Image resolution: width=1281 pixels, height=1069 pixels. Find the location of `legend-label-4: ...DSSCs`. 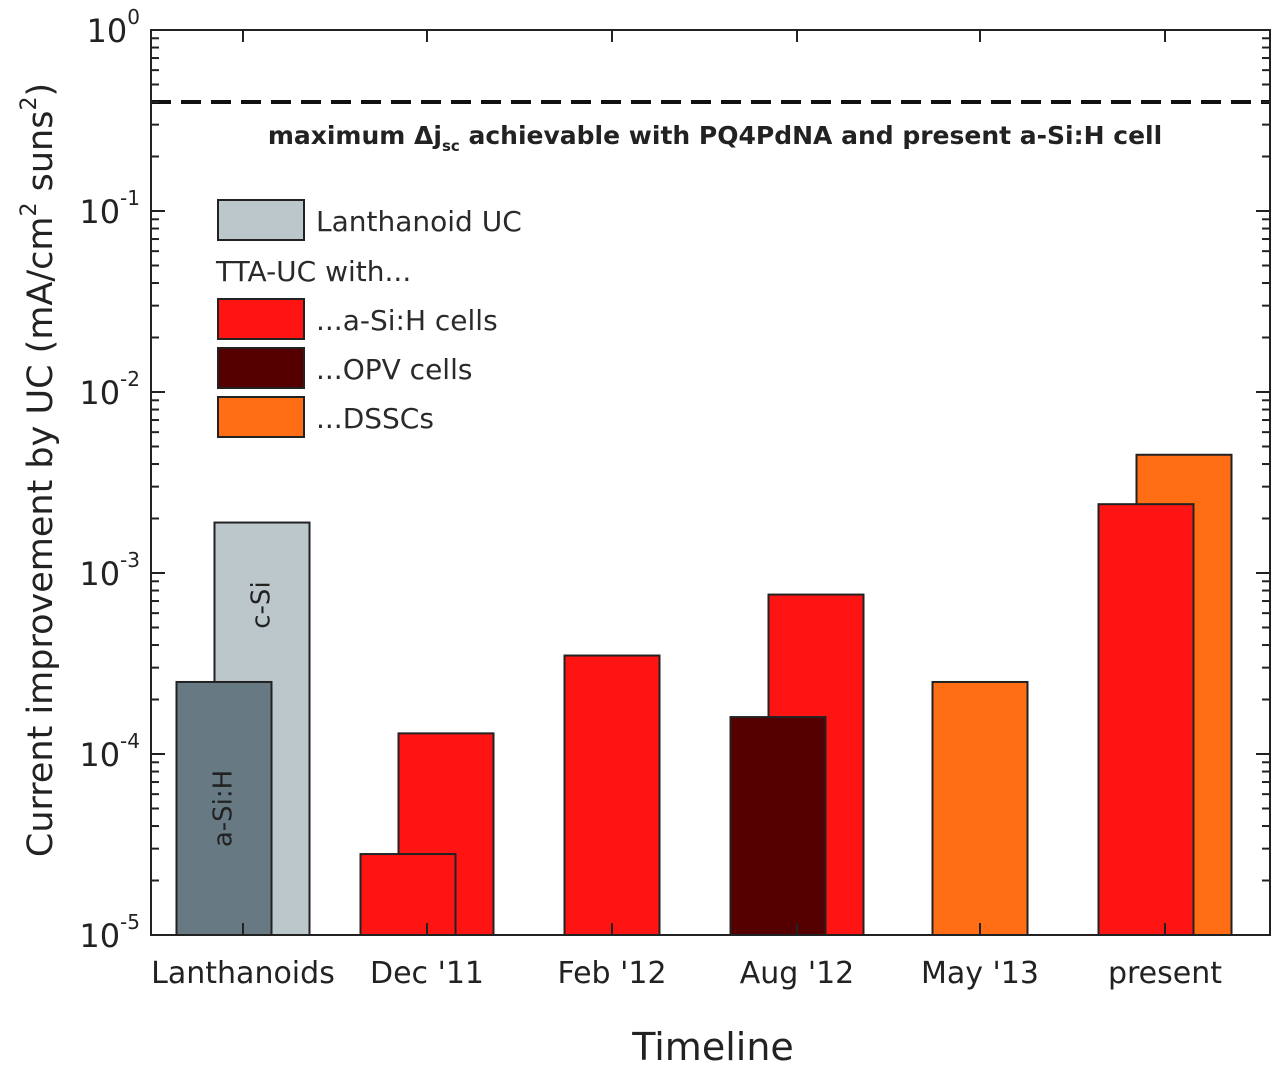

legend-label-4: ...DSSCs is located at coordinates (375, 418).